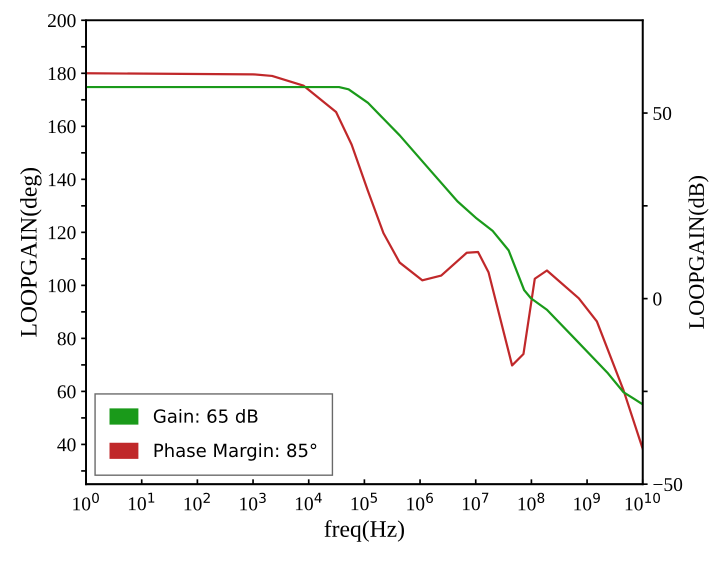 This screenshot has height=563, width=723. I want to click on x-tick-label: 10$^{10}$, so click(643, 501).